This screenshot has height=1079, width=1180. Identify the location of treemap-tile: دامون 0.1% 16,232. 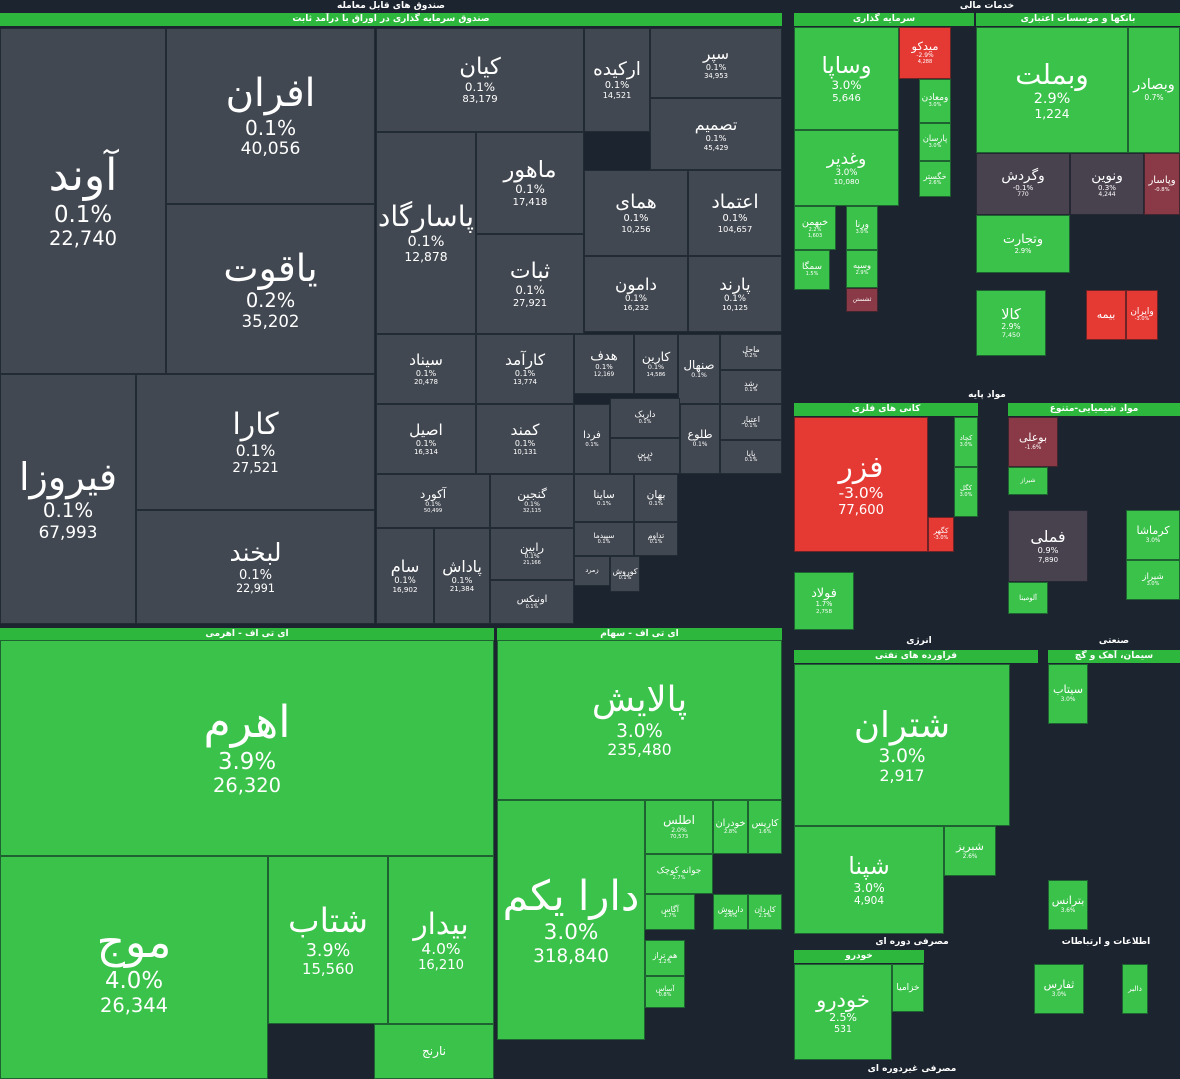
(636, 294).